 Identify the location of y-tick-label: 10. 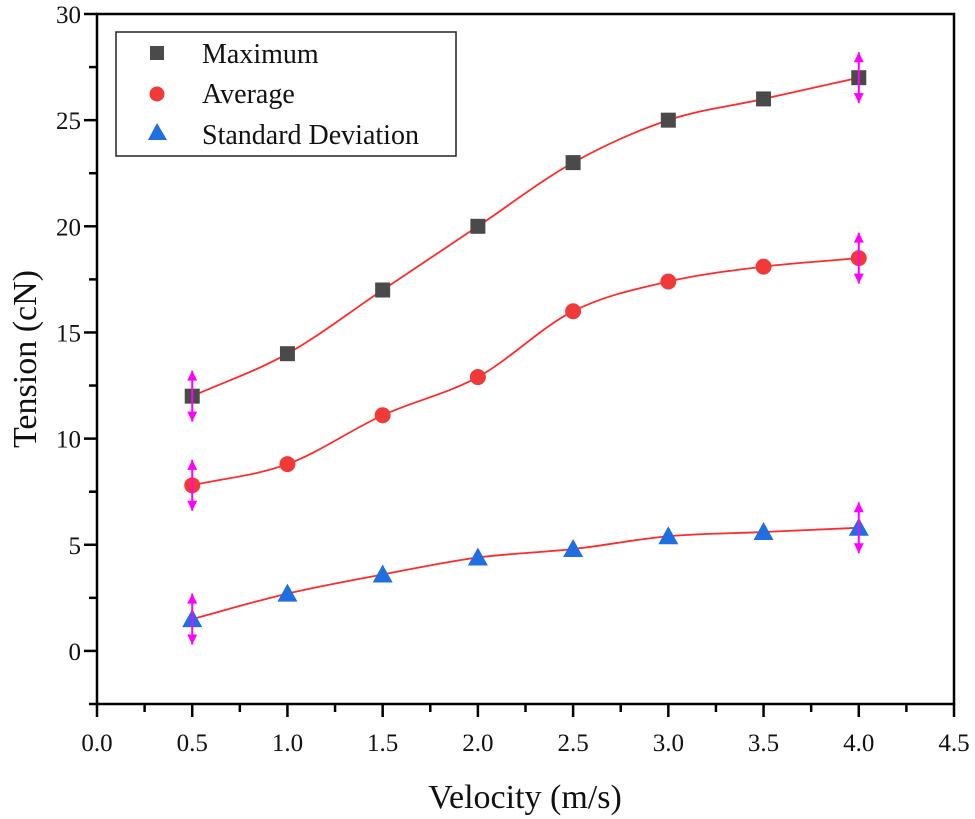
(68, 440).